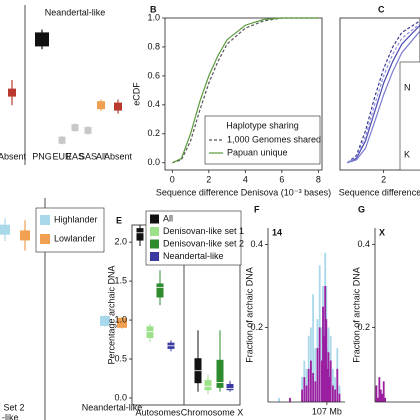 This screenshot has width=420, height=420. What do you see at coordinates (75, 12) in the screenshot?
I see `panel-title: Neandertal-like` at bounding box center [75, 12].